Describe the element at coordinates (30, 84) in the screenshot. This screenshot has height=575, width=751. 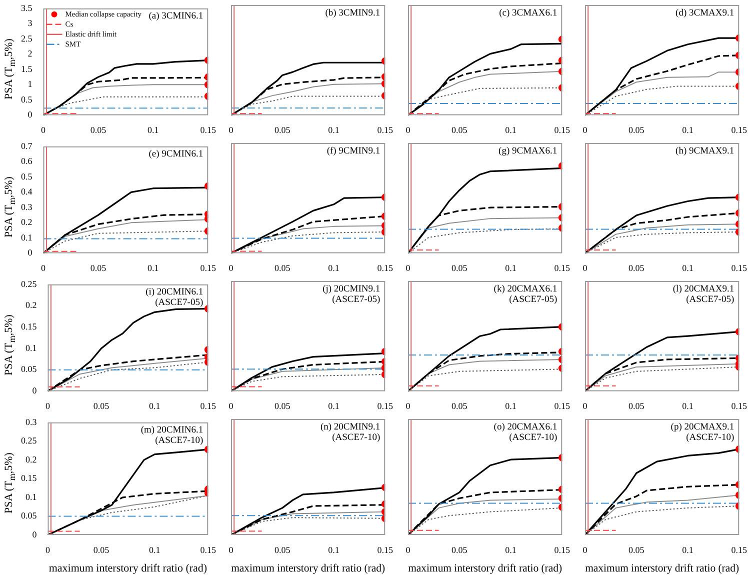
I see `y-tick-label: 1` at that location.